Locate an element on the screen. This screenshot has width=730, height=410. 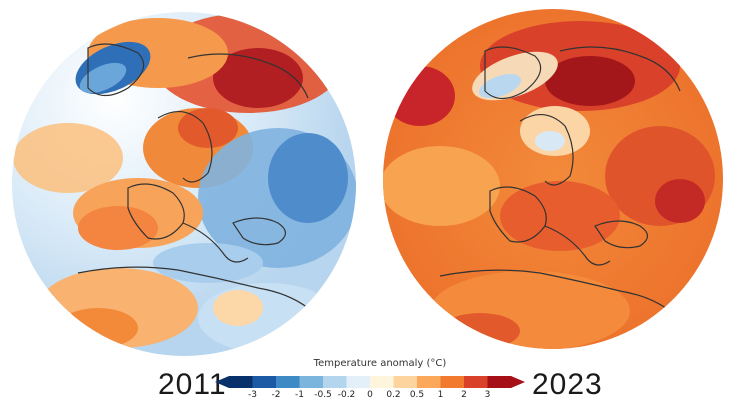
legend-title: Temperature anomaly (°C) is located at coordinates (380, 363).